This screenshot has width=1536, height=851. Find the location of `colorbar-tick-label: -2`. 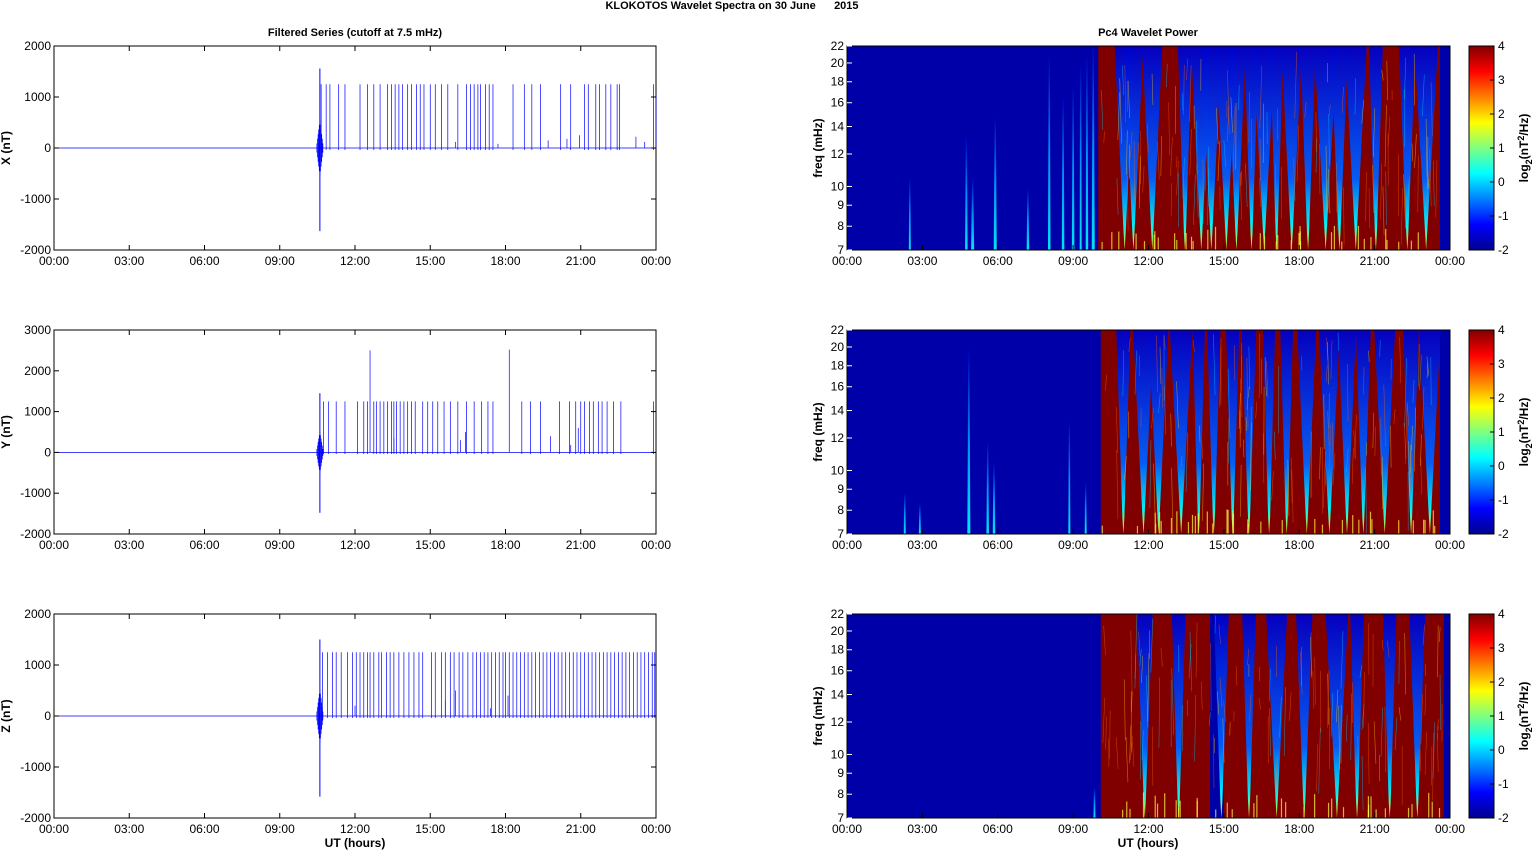

colorbar-tick-label: -2 is located at coordinates (1503, 534).